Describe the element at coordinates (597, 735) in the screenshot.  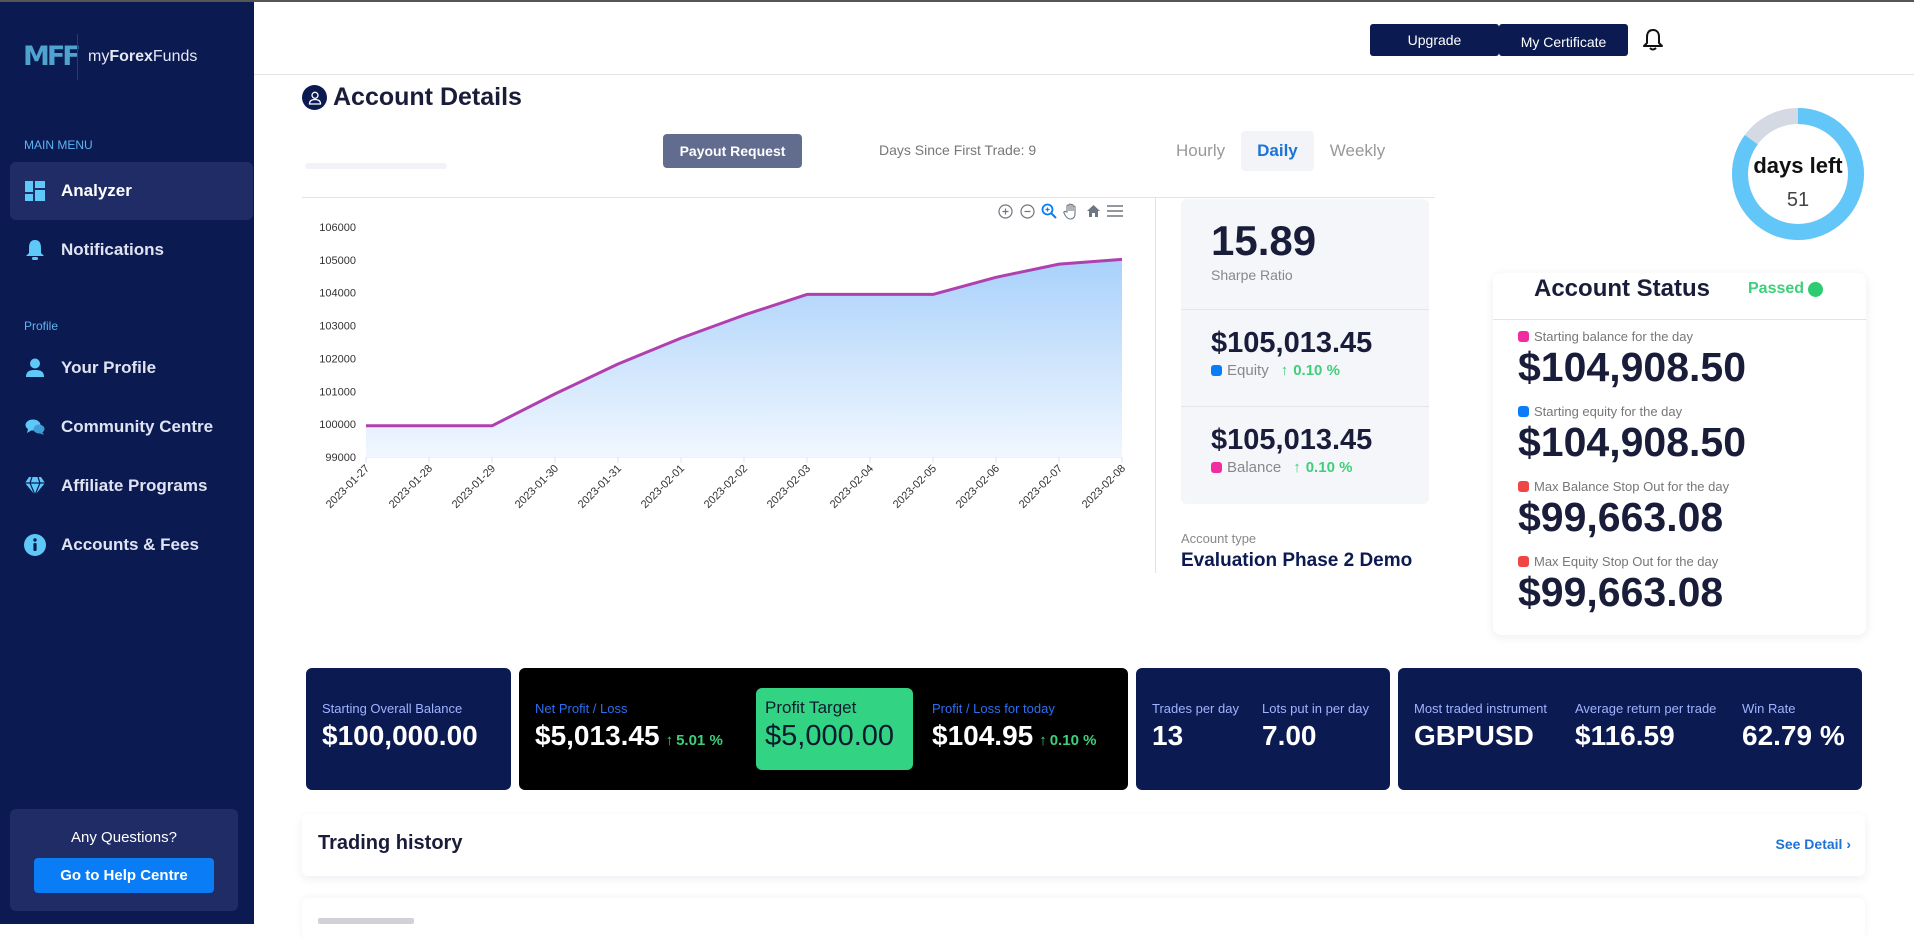
I see `net-profit-value: $5,013.45` at that location.